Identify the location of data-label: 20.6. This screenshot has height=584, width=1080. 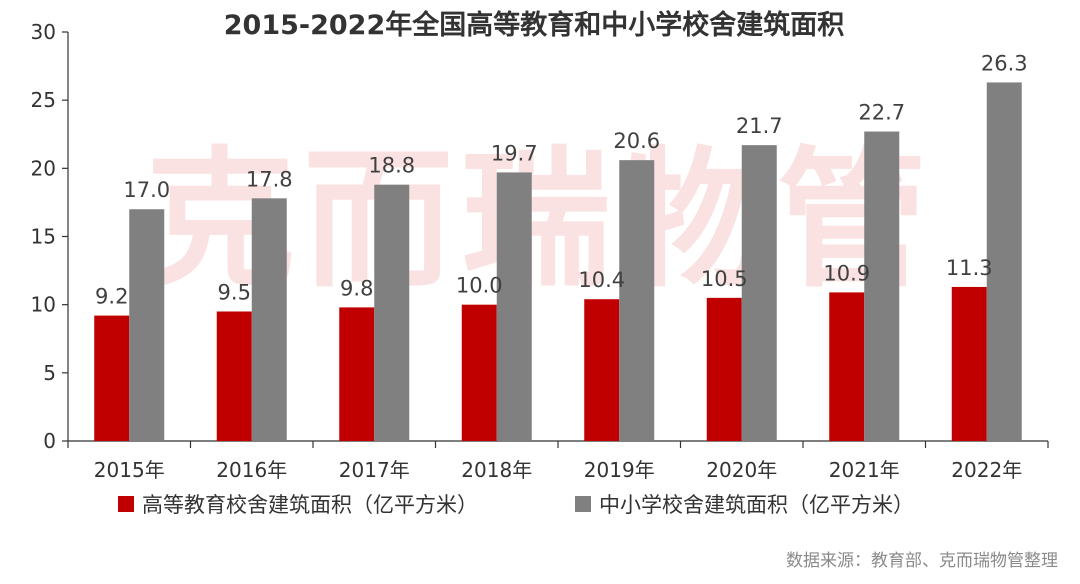
(636, 141).